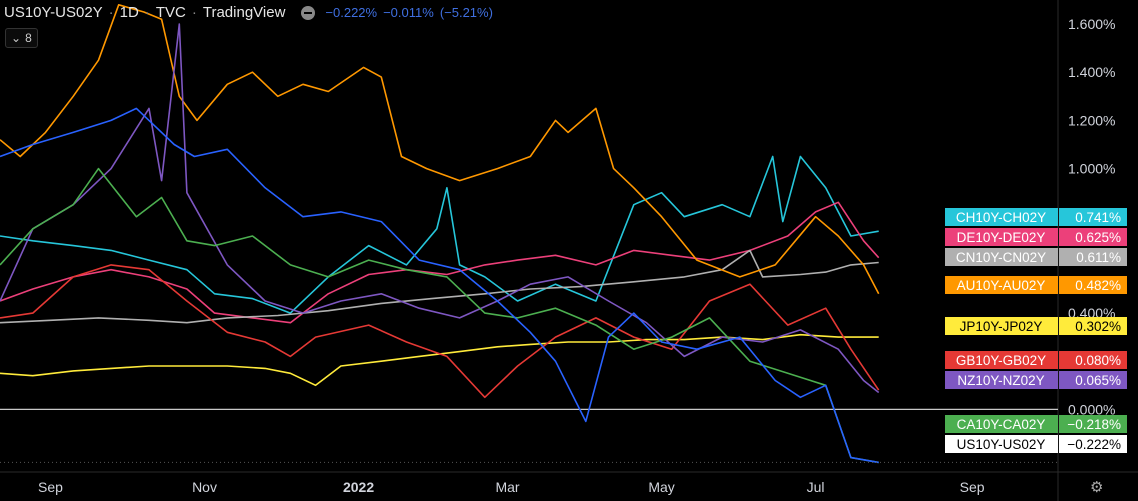 The width and height of the screenshot is (1138, 501). I want to click on series-value-label: 0.080%, so click(1098, 360).